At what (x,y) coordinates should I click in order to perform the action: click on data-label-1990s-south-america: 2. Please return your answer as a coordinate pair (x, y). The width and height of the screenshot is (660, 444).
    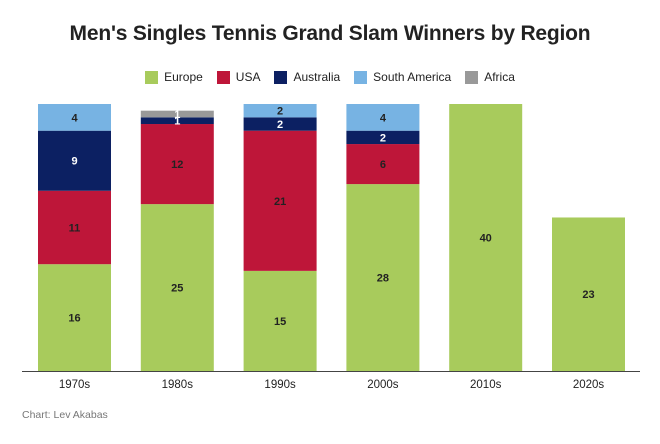
    Looking at the image, I should click on (280, 112).